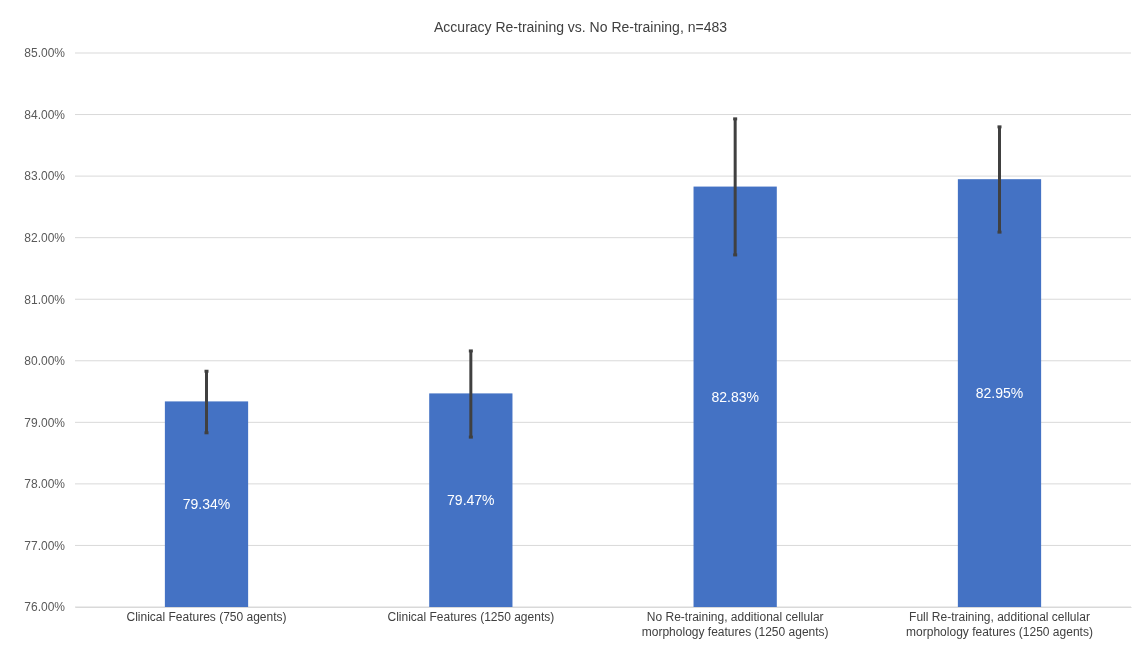 The width and height of the screenshot is (1141, 660). I want to click on y-tick-label: 78.00%, so click(45, 484).